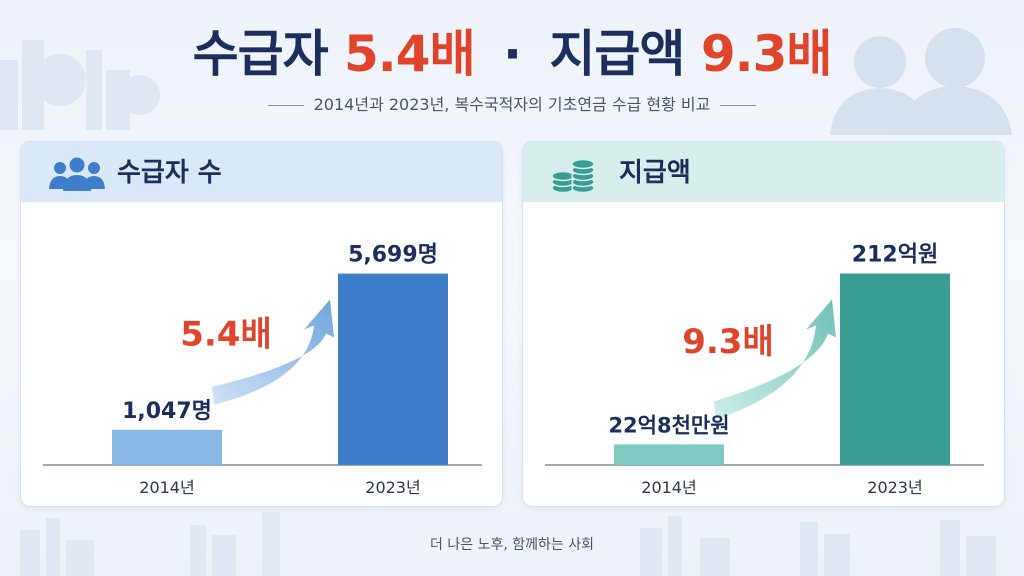  Describe the element at coordinates (410, 54) in the screenshot. I see `title-recipients-ratio: 5.4배` at that location.